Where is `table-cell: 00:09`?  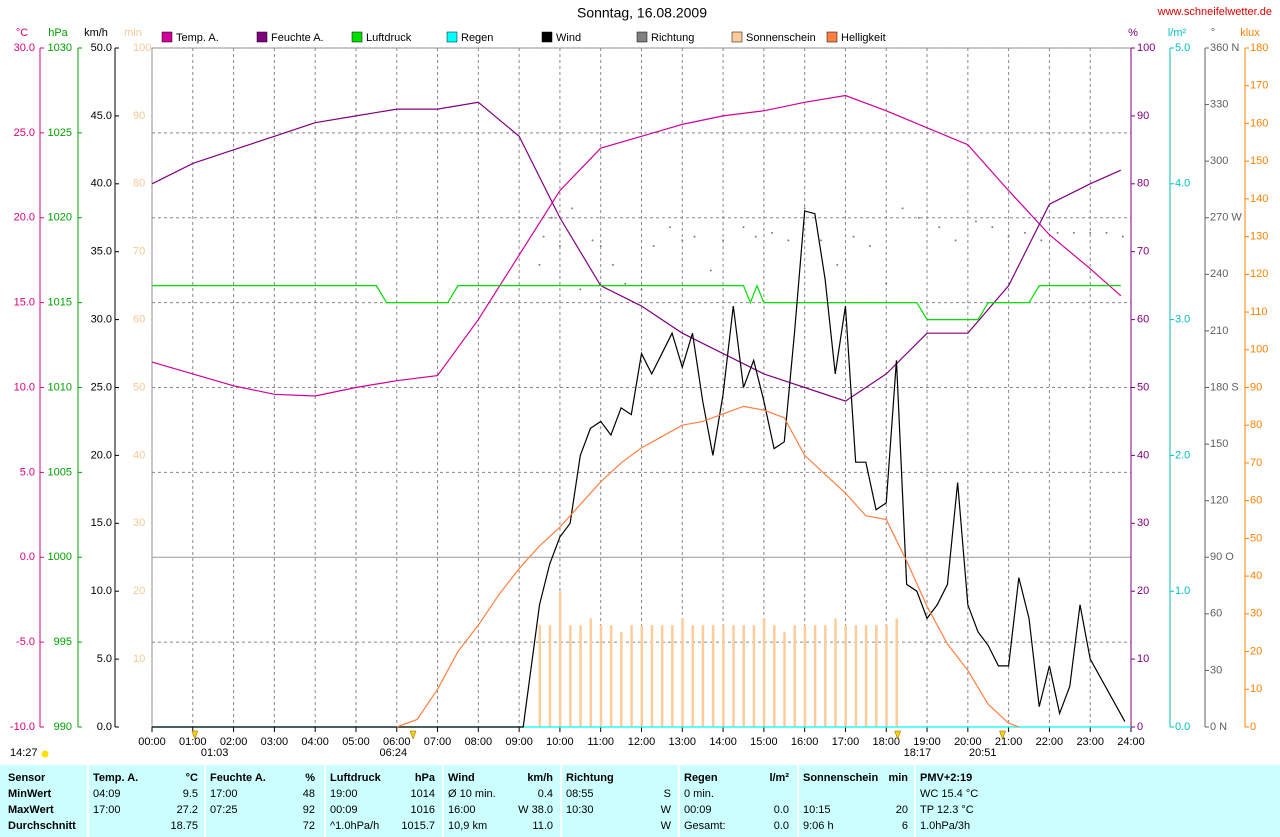
table-cell: 00:09 is located at coordinates (698, 810).